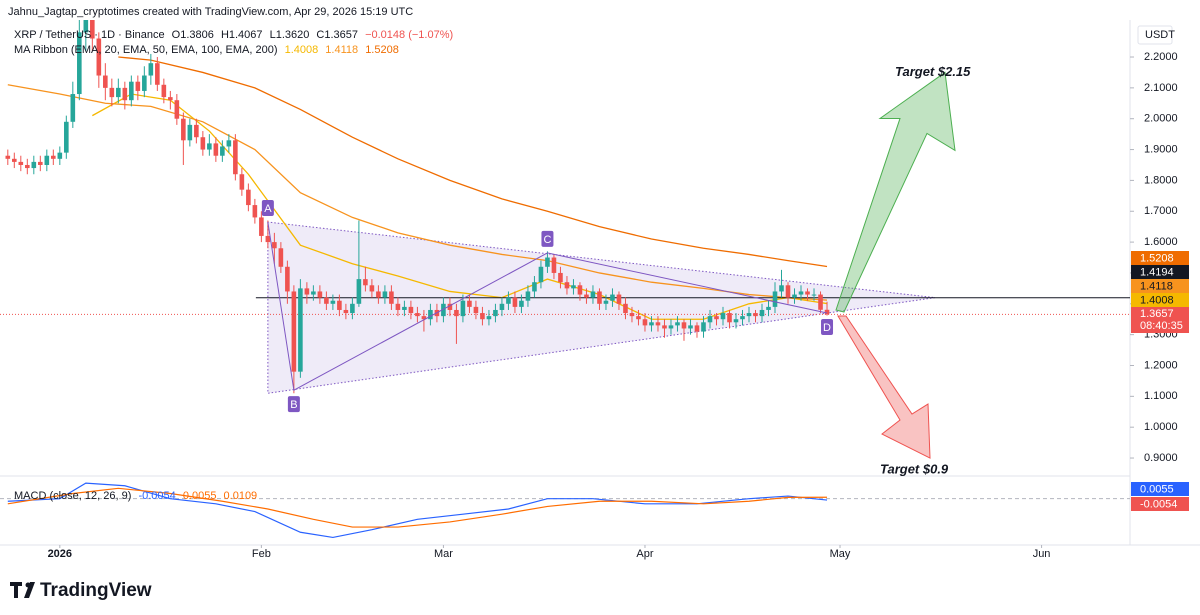  I want to click on ema-badge-text: 1.4118, so click(1156, 286).